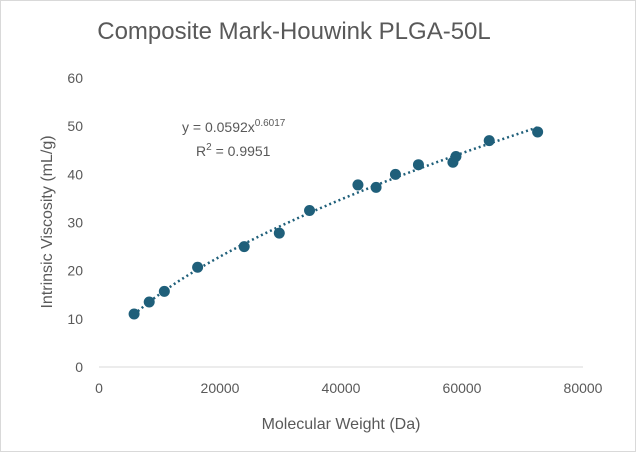  I want to click on trendline-equation: y = 0.0592x0.6017, so click(234, 126).